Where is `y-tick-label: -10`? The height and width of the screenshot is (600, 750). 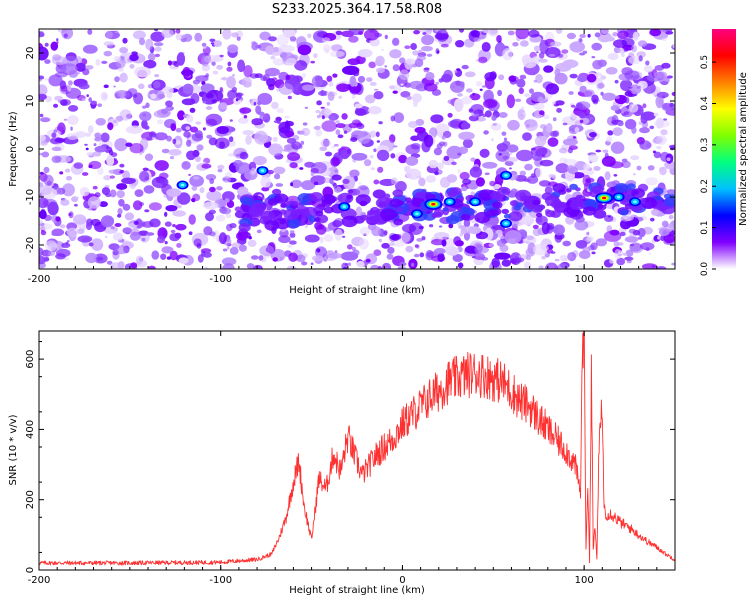
y-tick-label: -10 is located at coordinates (30, 197).